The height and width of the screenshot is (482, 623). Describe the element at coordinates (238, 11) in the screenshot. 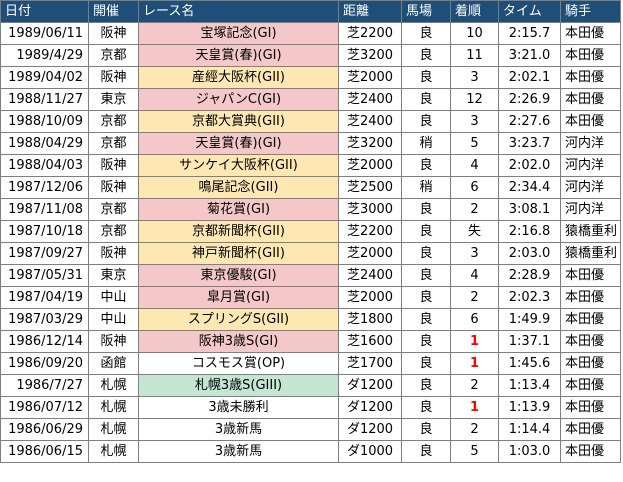

I see `header-race: レース名` at that location.